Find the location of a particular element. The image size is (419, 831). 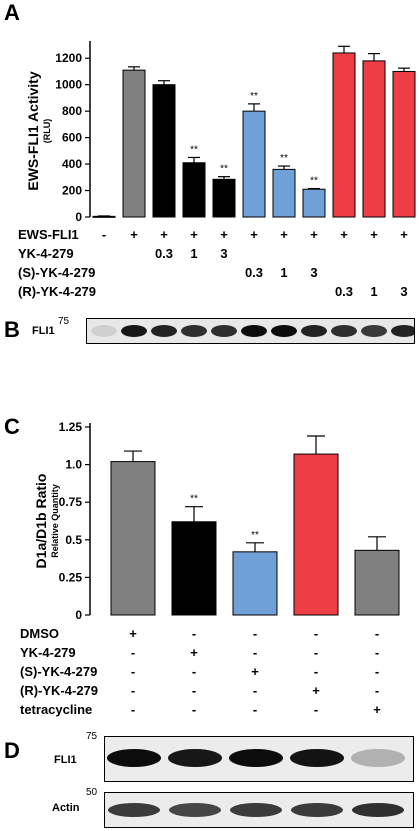

western-blot-b is located at coordinates (250, 331).